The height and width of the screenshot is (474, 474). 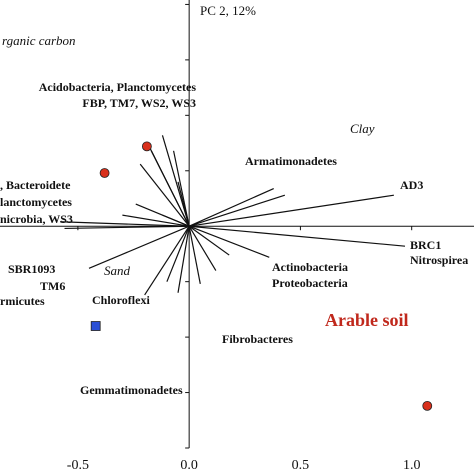 What do you see at coordinates (310, 267) in the screenshot?
I see `biplot-label: Actinobacteria` at bounding box center [310, 267].